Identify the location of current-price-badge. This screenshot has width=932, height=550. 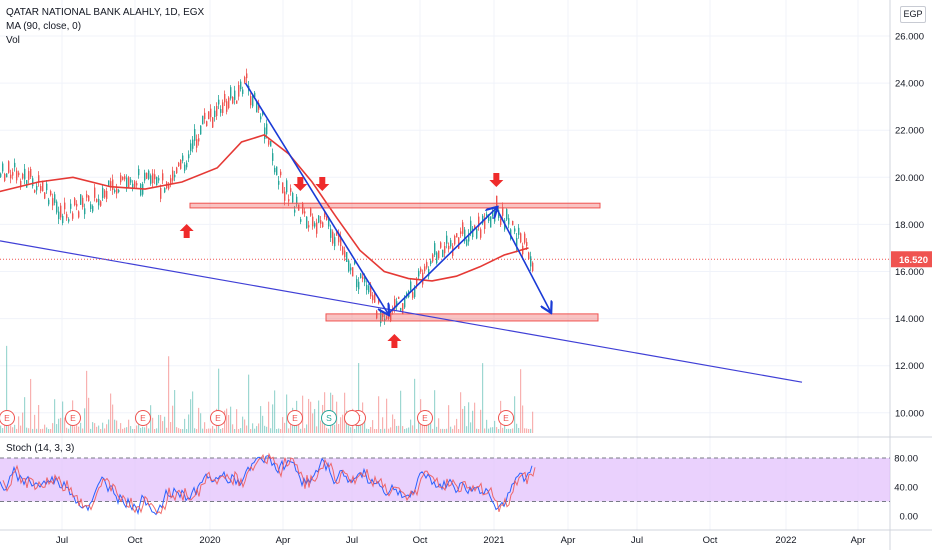
(911, 259).